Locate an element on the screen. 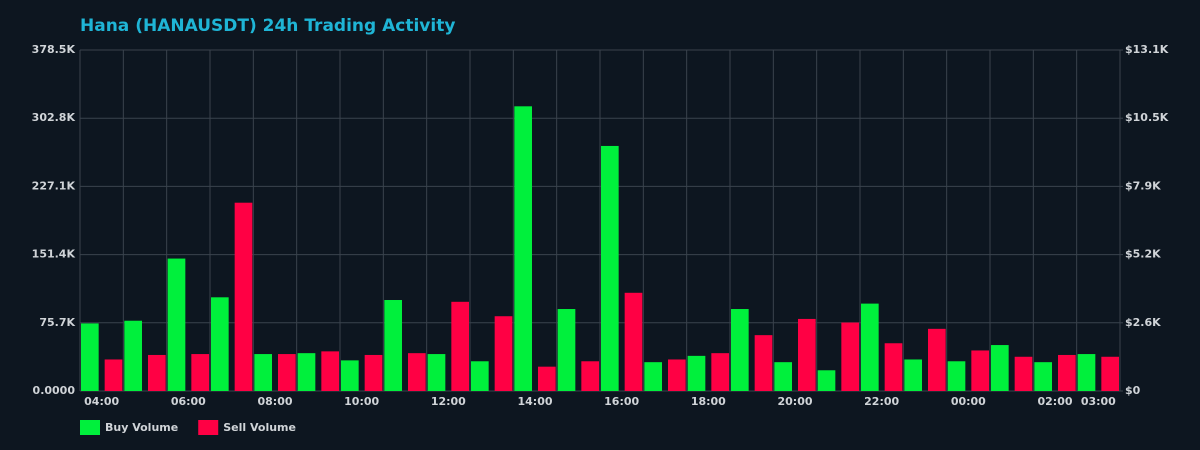 The image size is (1200, 450). y2-tick-label: $2.6K is located at coordinates (1143, 322).